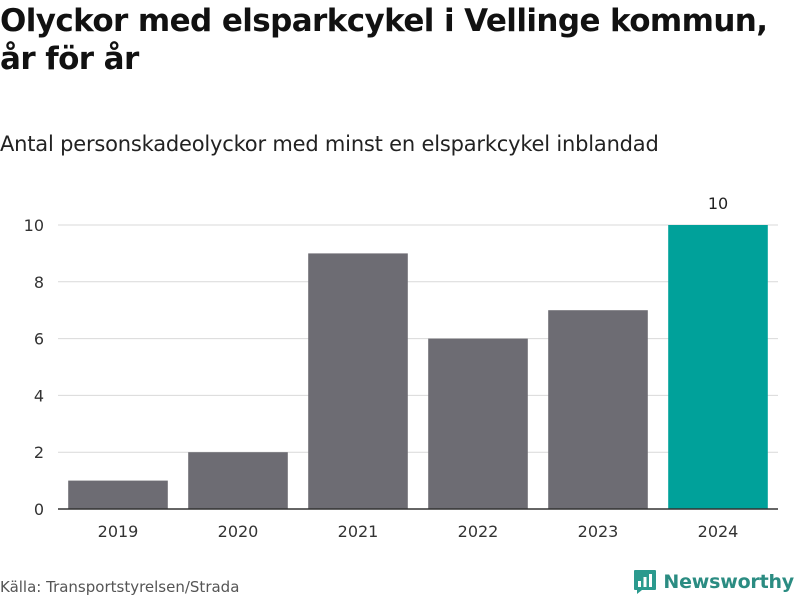  Describe the element at coordinates (39, 509) in the screenshot. I see `y-tick-label: 0` at that location.